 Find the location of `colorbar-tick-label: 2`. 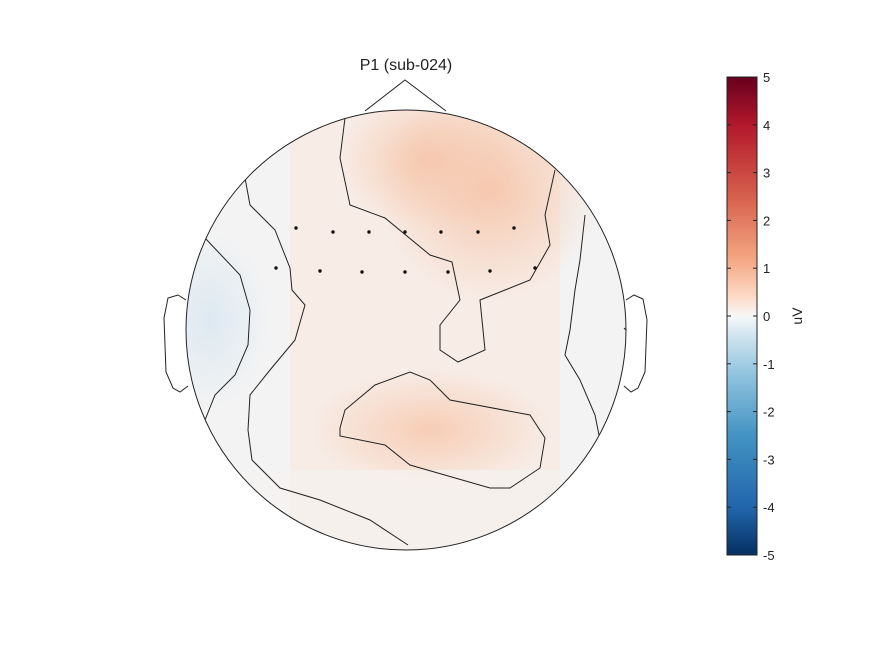

colorbar-tick-label: 2 is located at coordinates (766, 220).